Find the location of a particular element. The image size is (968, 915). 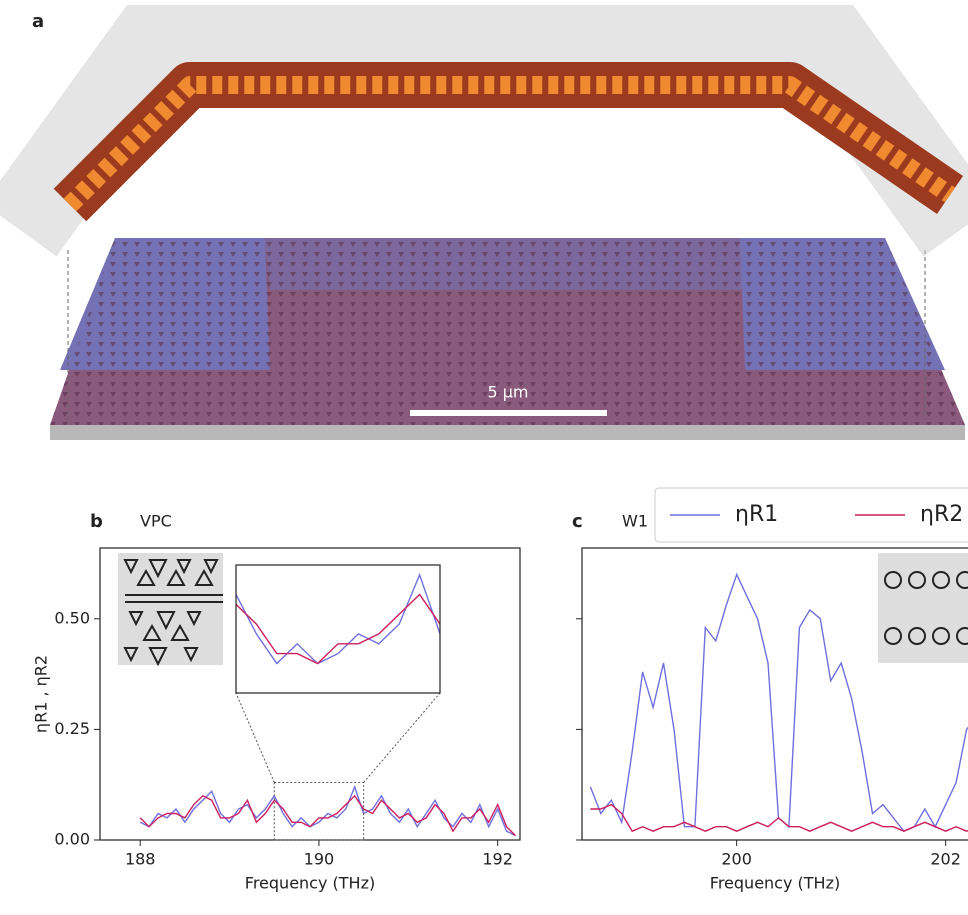

w1-lattice-icon is located at coordinates (923, 608).